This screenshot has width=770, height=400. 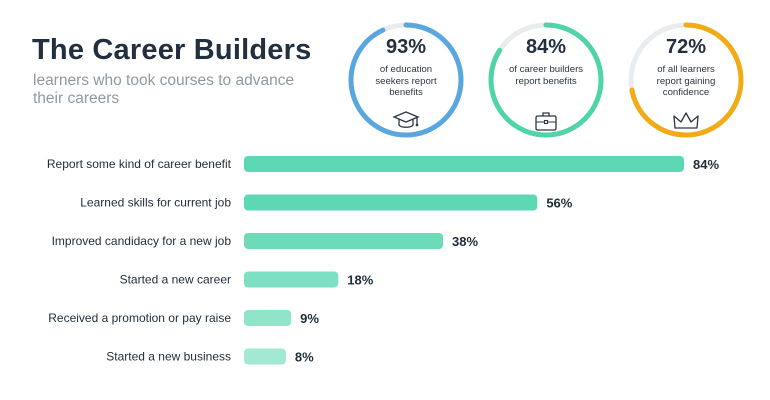 I want to click on category-label: Started a new business, so click(x=168, y=357).